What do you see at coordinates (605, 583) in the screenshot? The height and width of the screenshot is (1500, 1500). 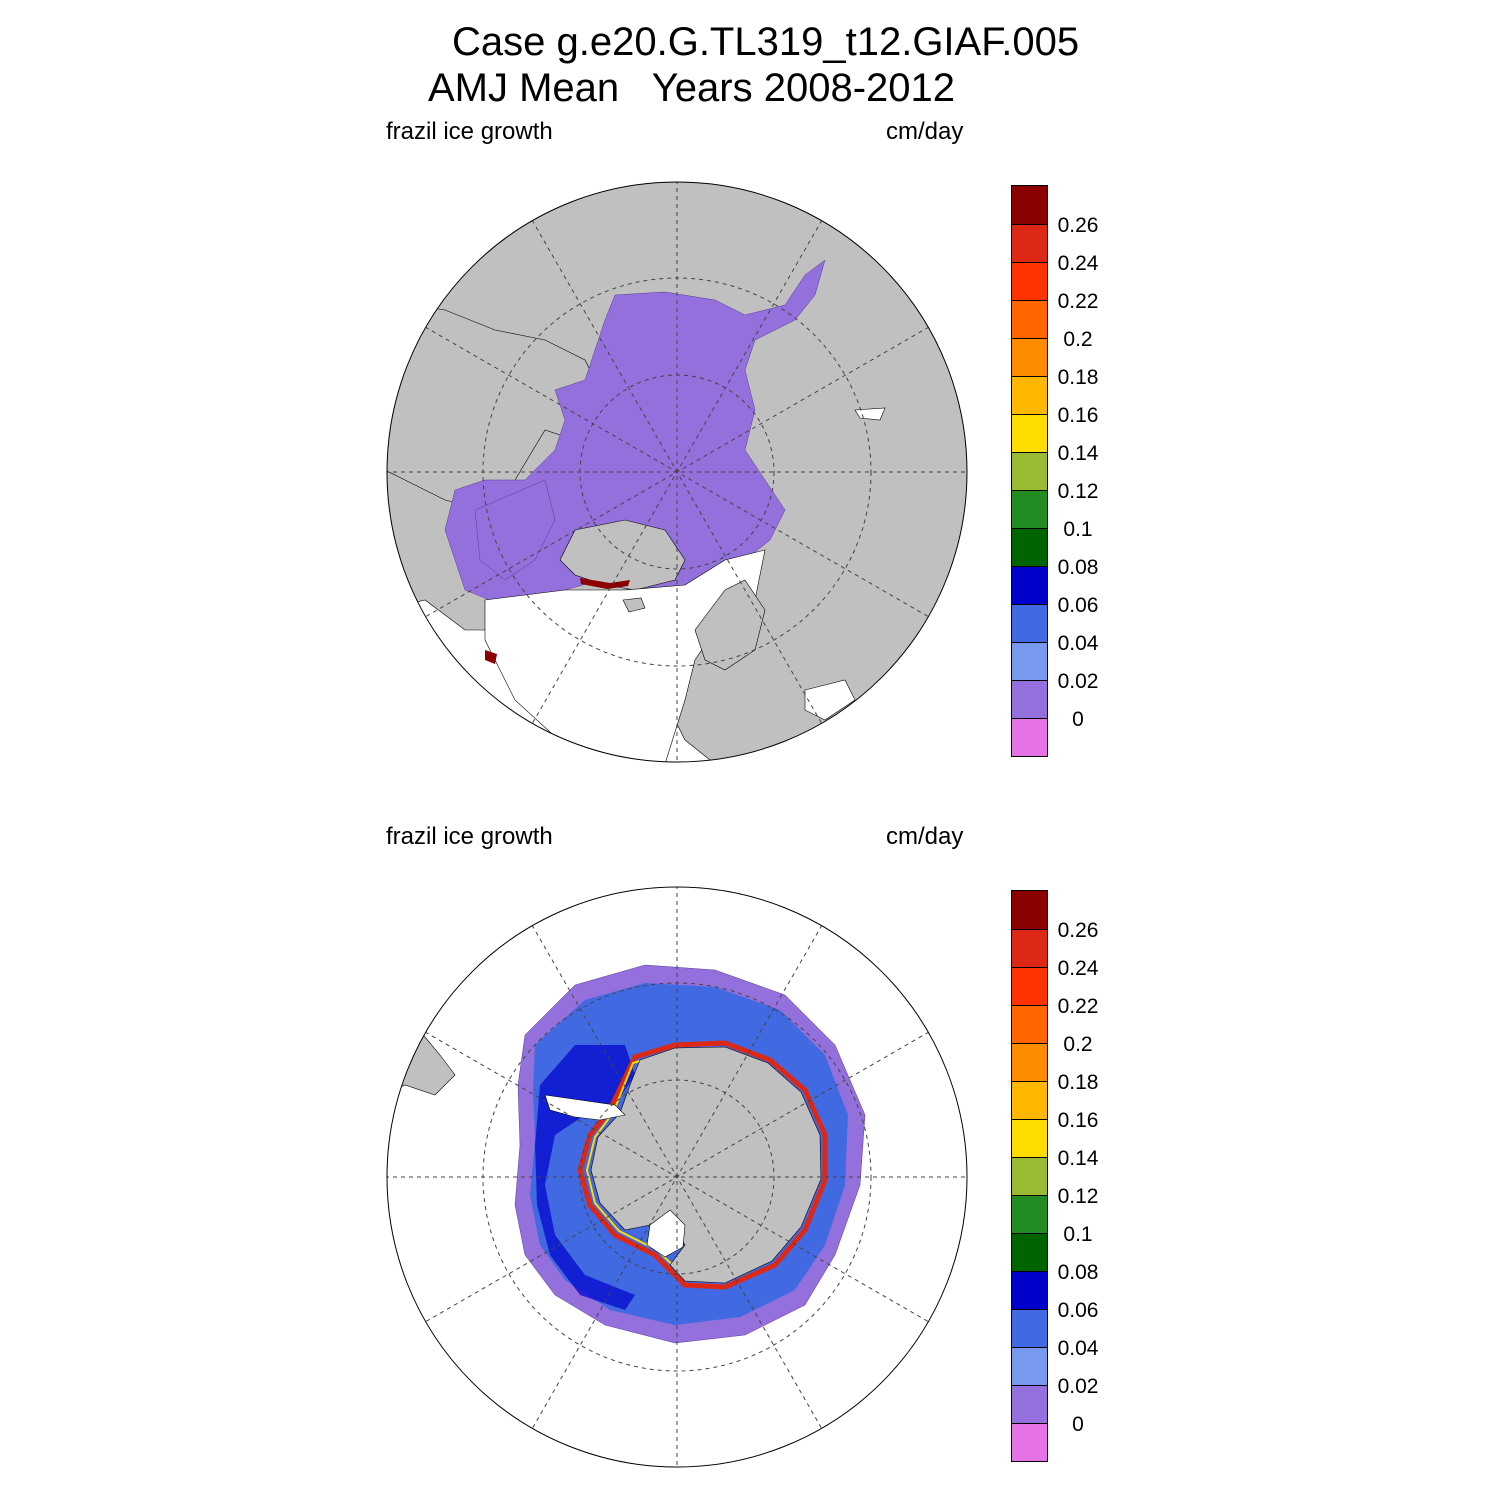 I see `frazil-high-band` at bounding box center [605, 583].